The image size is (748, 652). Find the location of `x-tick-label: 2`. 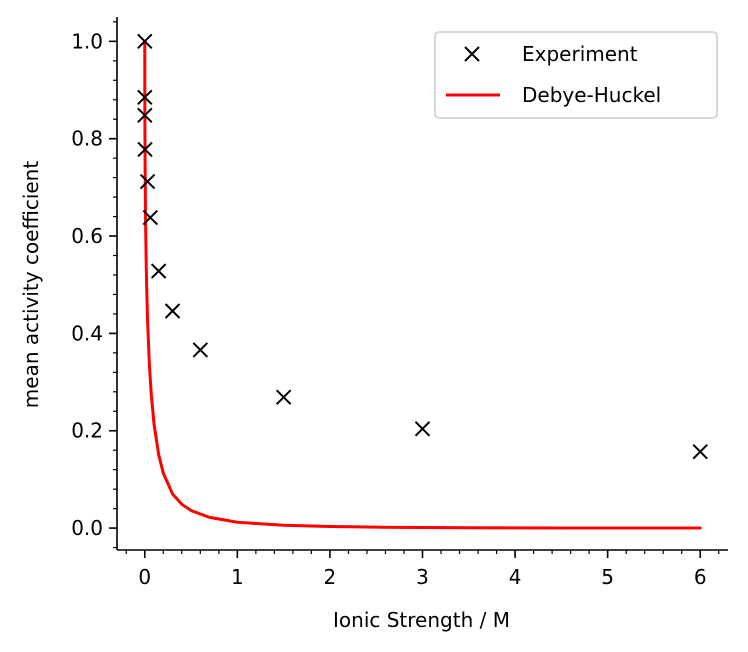

x-tick-label: 2 is located at coordinates (330, 577).